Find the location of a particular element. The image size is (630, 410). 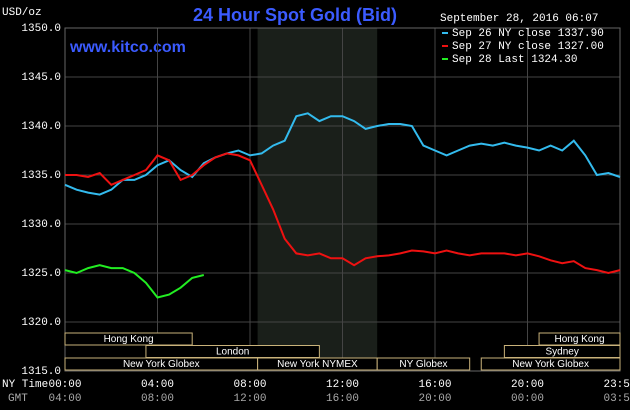

session-label: London is located at coordinates (232, 352).